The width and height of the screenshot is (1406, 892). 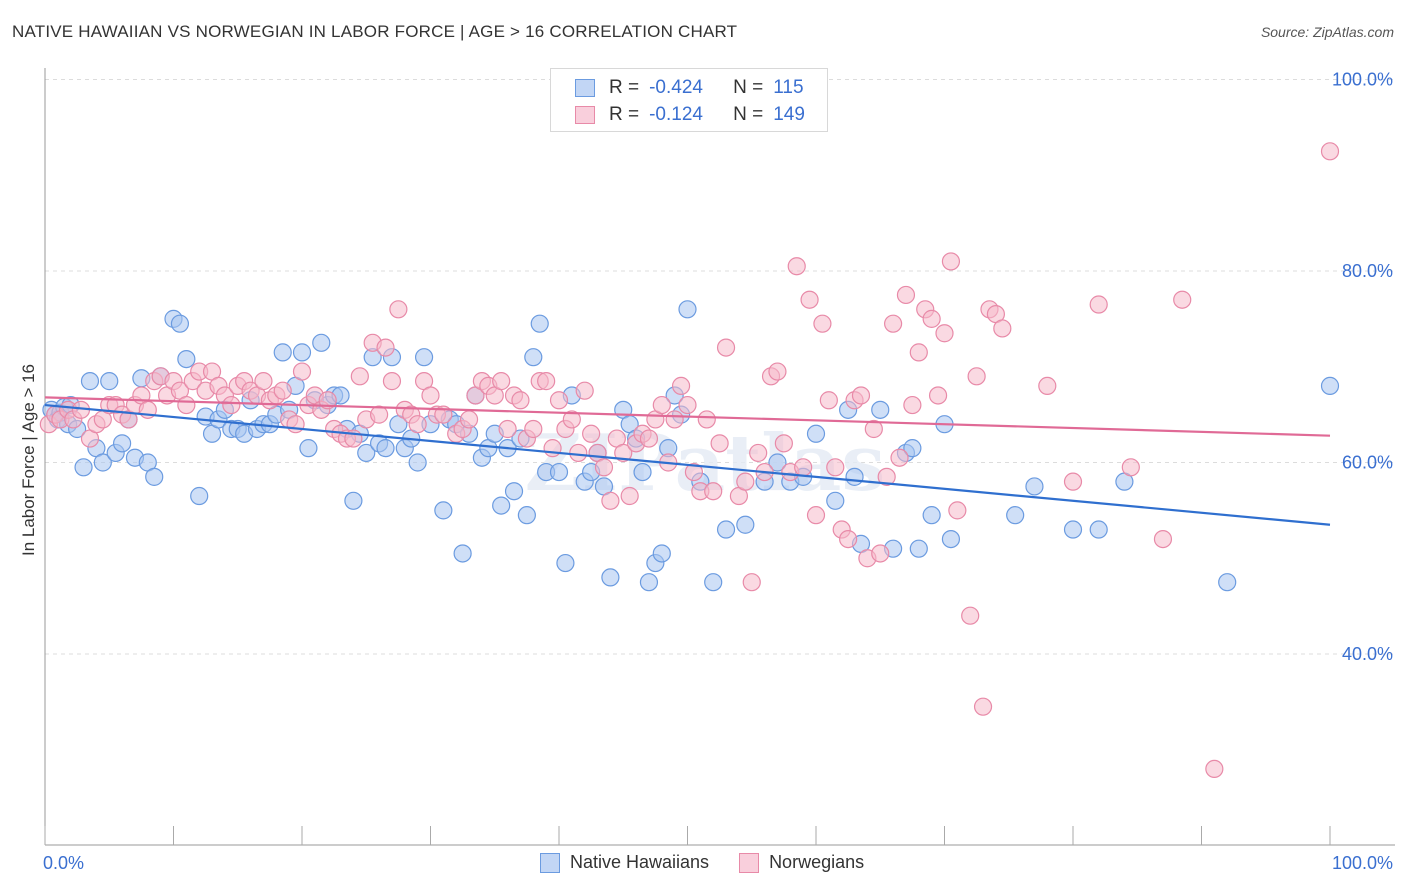 What do you see at coordinates (801, 862) in the screenshot?
I see `series-legend-norwegians: Norwegians` at bounding box center [801, 862].